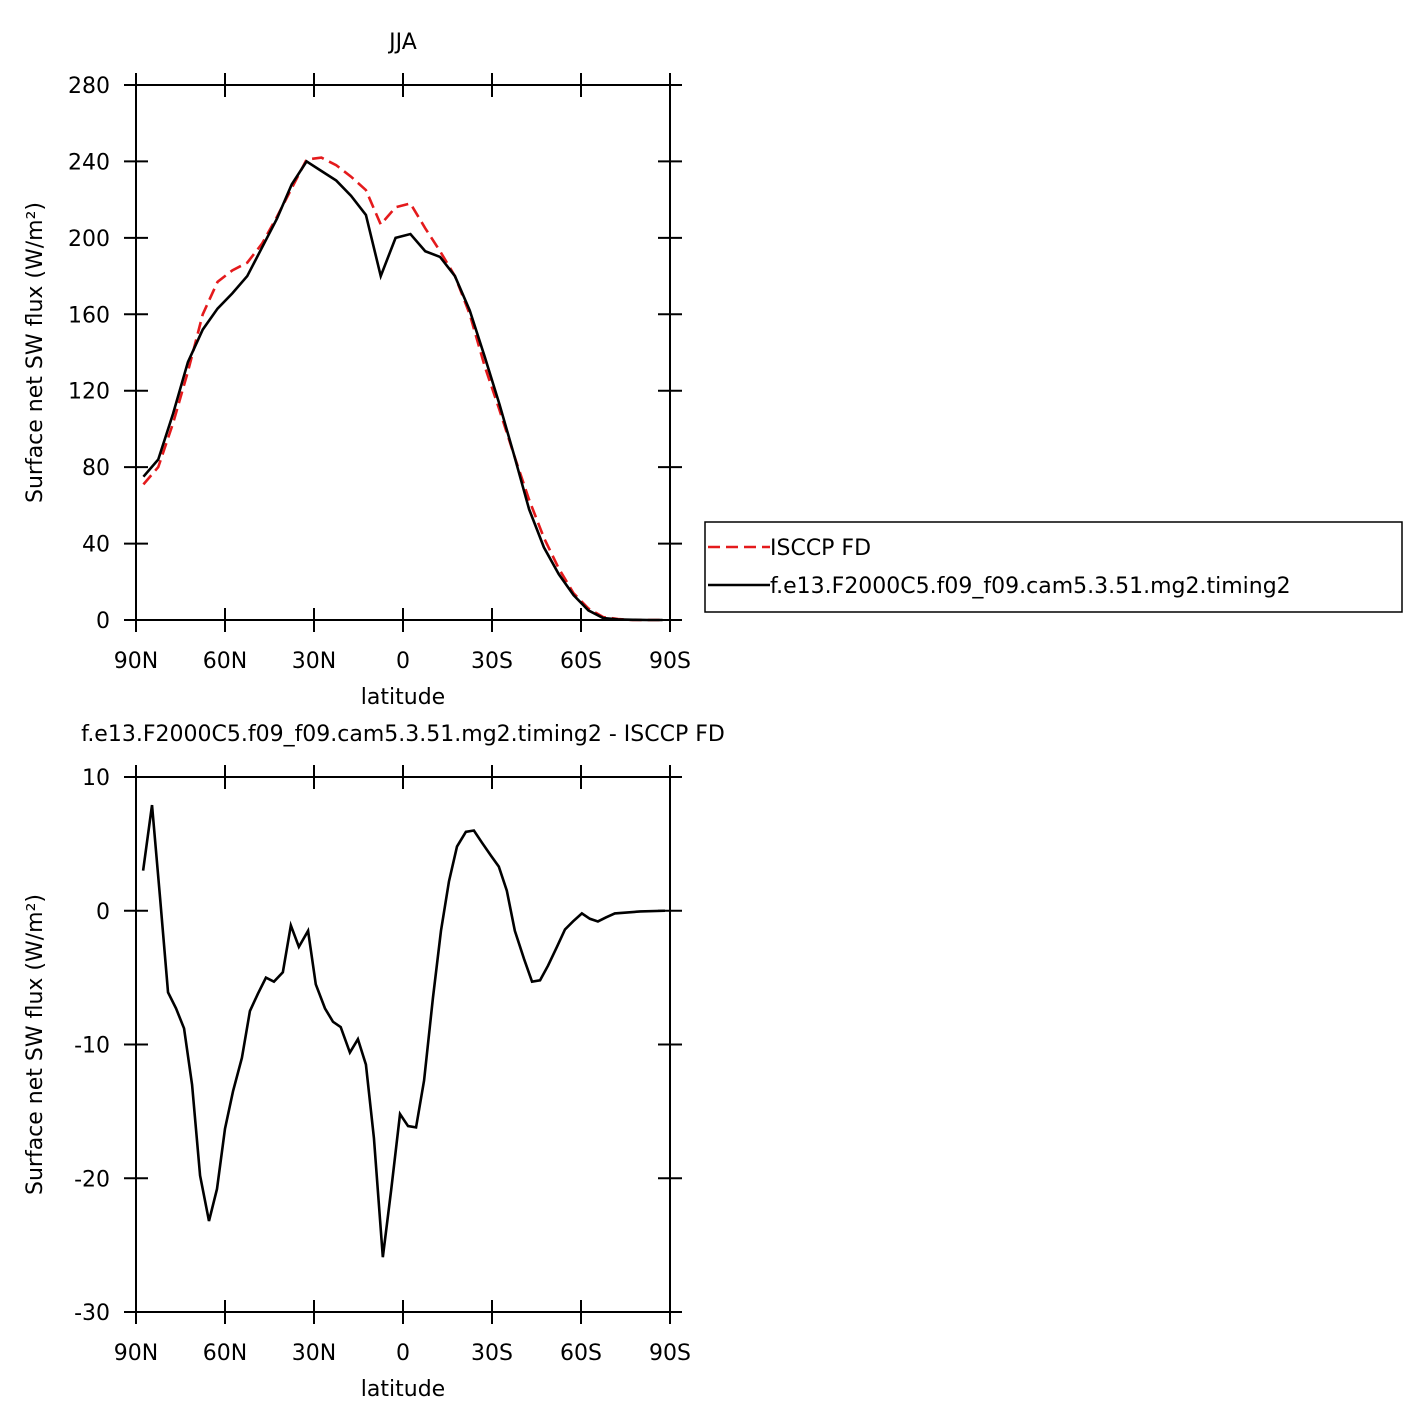 This screenshot has width=1422, height=1424. I want to click on chart-title: JJA, so click(402, 42).